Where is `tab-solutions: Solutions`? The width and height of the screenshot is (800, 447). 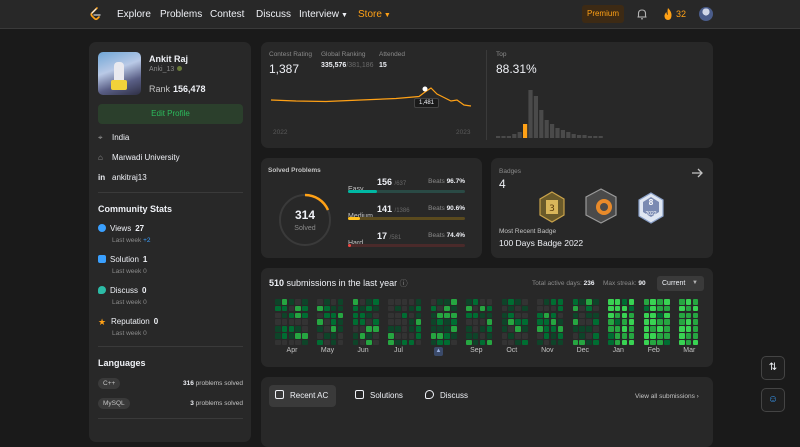
tab-solutions: Solutions is located at coordinates (380, 396).